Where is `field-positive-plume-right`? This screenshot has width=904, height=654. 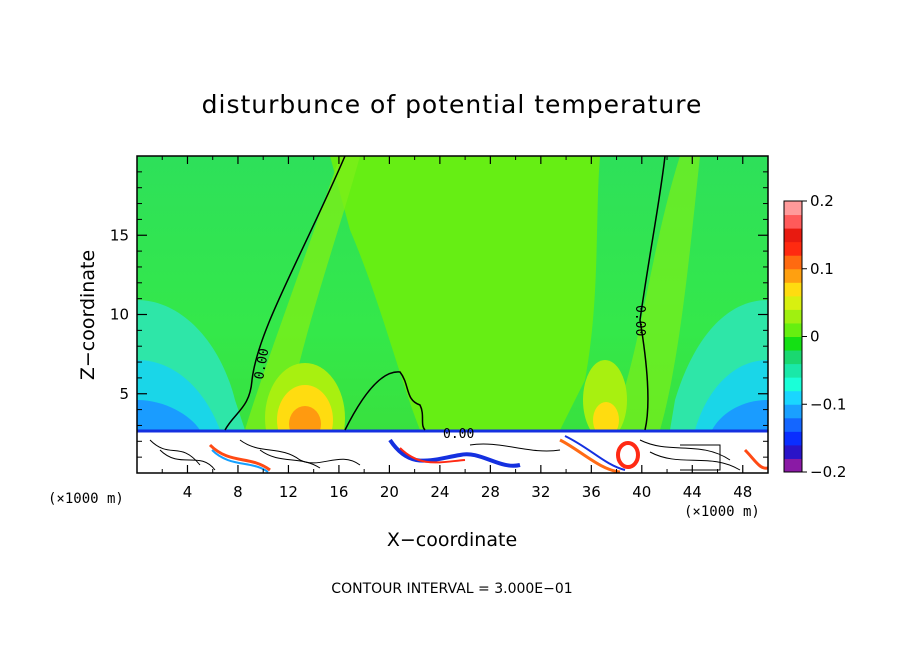 field-positive-plume-right is located at coordinates (655, 293).